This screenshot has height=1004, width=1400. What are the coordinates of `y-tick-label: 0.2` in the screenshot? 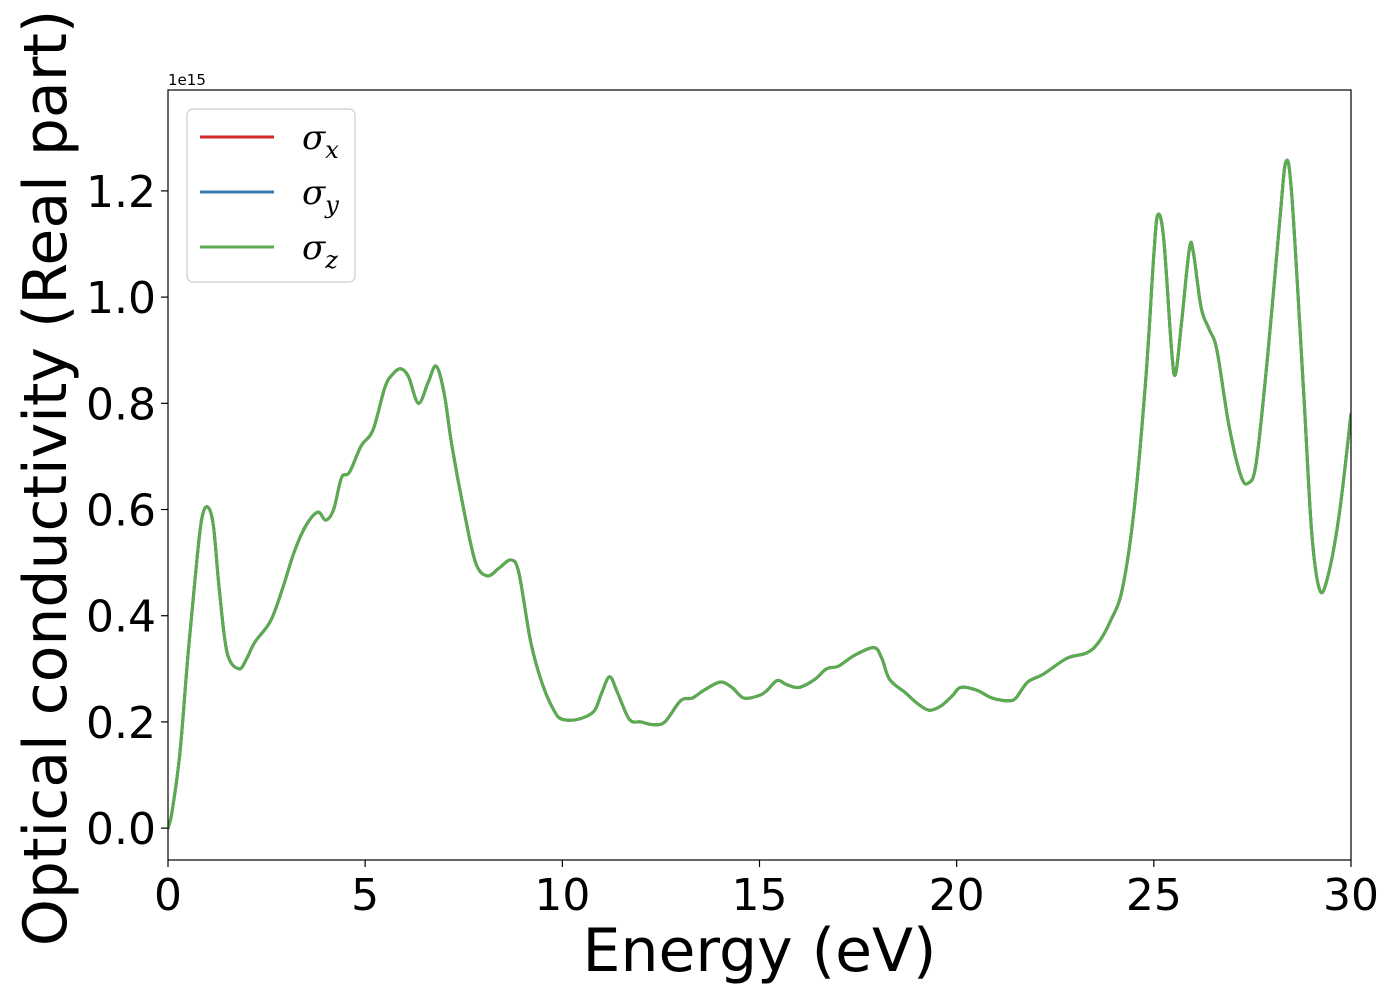 It's located at (121, 723).